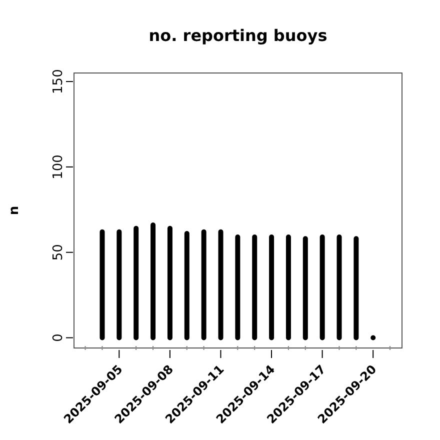 Image resolution: width=440 pixels, height=440 pixels. Describe the element at coordinates (58, 167) in the screenshot. I see `y-tick-label: 100` at that location.